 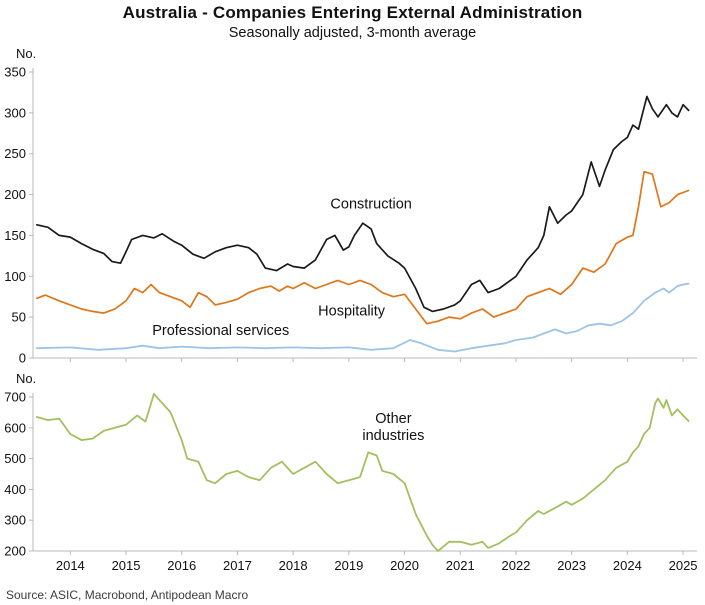 I want to click on x-tick-label: 2021, so click(x=460, y=565).